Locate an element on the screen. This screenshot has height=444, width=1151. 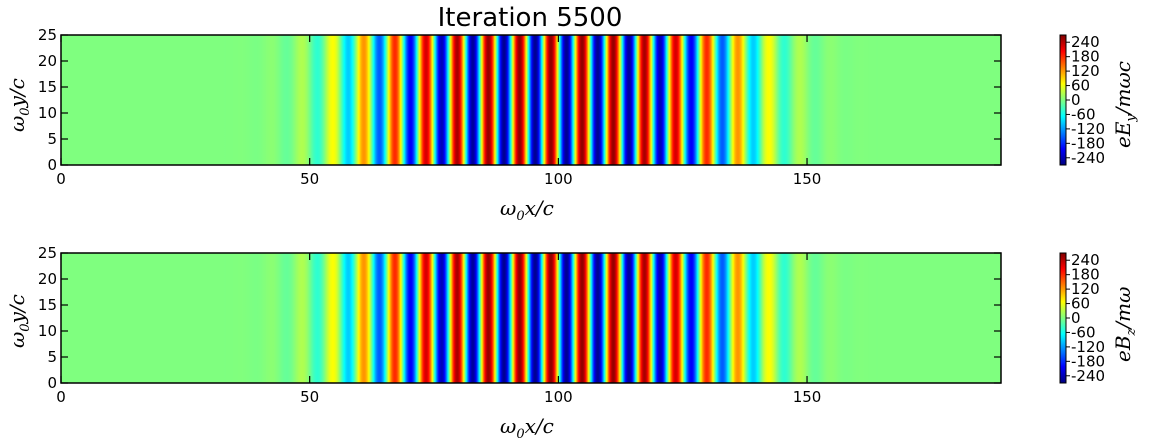
ey-colorbar-label: eEy/mωc is located at coordinates (1125, 104).